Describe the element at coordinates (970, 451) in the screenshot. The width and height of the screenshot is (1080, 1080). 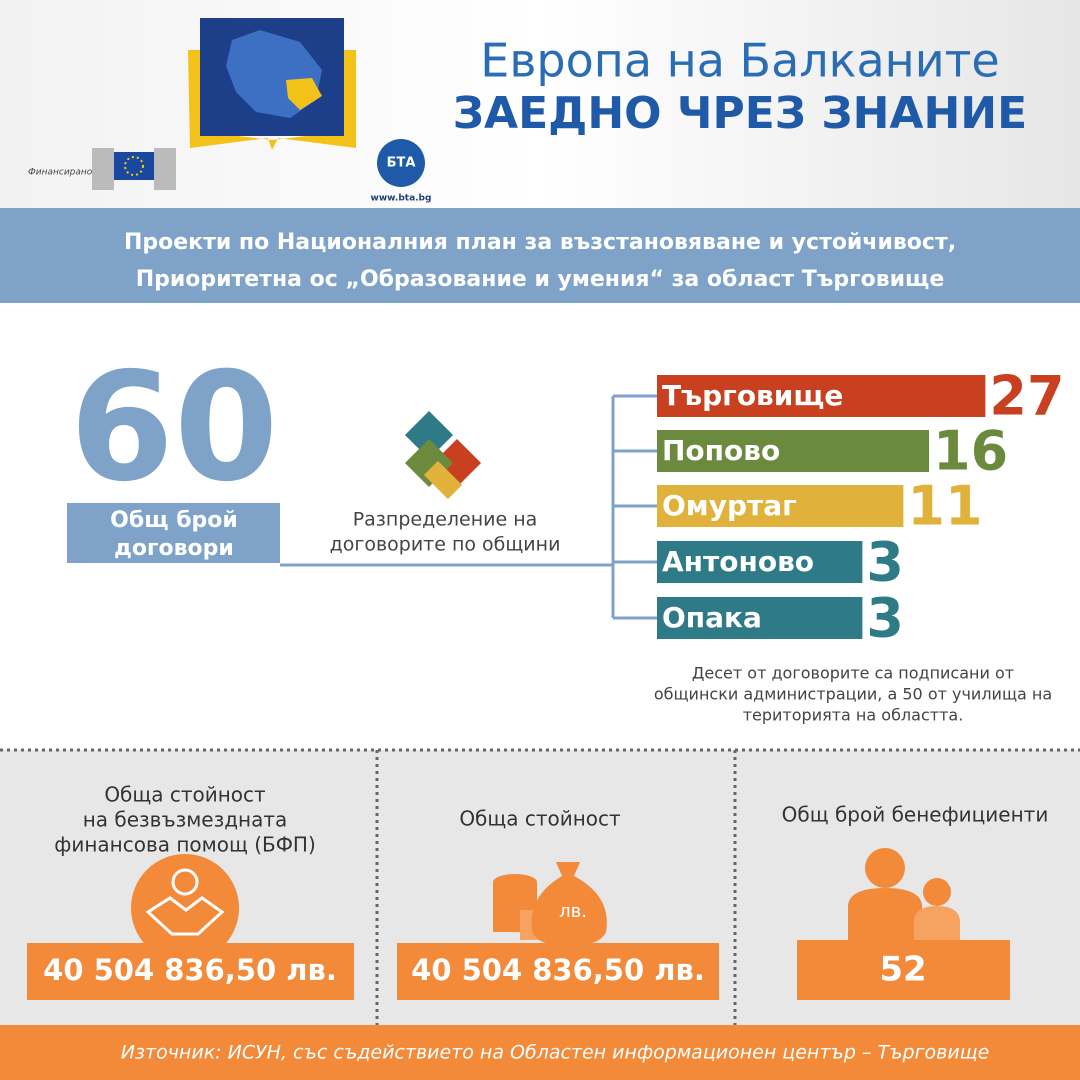
I see `value-label: 16` at that location.